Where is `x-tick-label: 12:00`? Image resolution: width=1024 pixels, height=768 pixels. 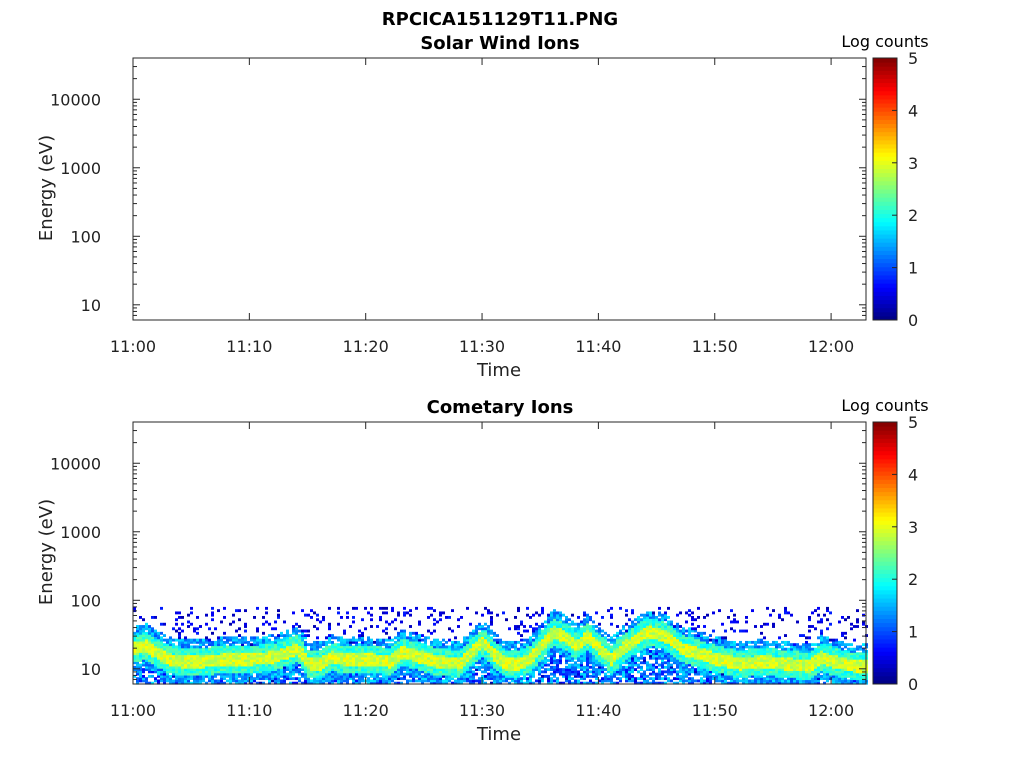 x-tick-label: 12:00 is located at coordinates (831, 346).